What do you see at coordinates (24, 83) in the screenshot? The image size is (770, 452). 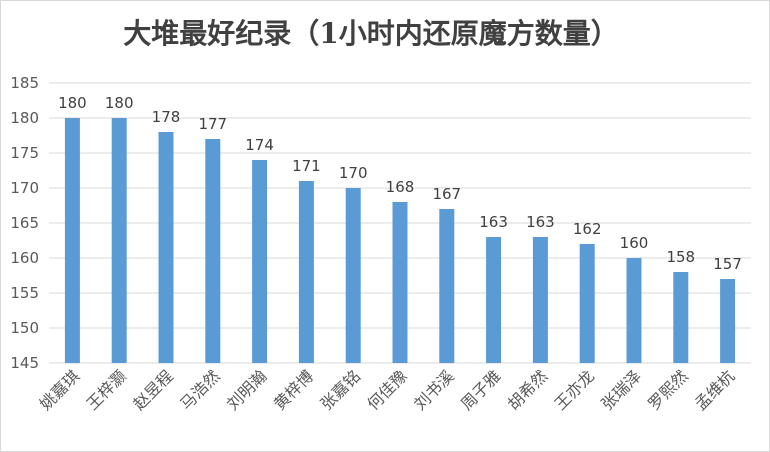 I see `y-tick-label: 185` at bounding box center [24, 83].